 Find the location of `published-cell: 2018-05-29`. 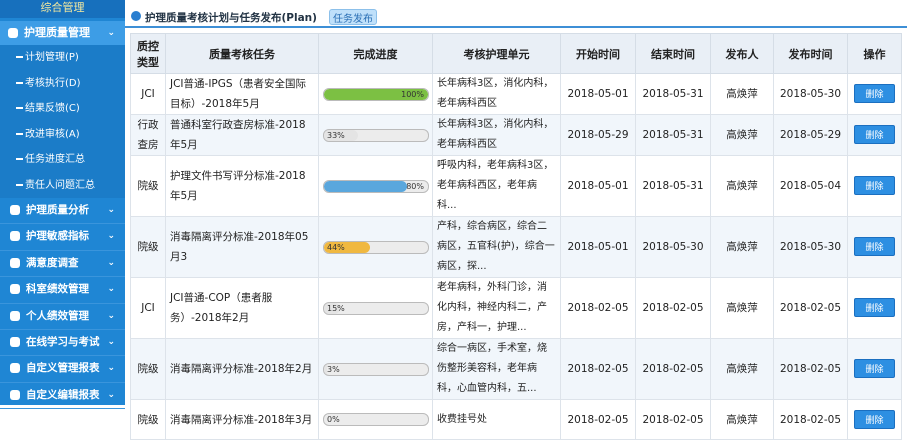

published-cell: 2018-05-29 is located at coordinates (810, 135).